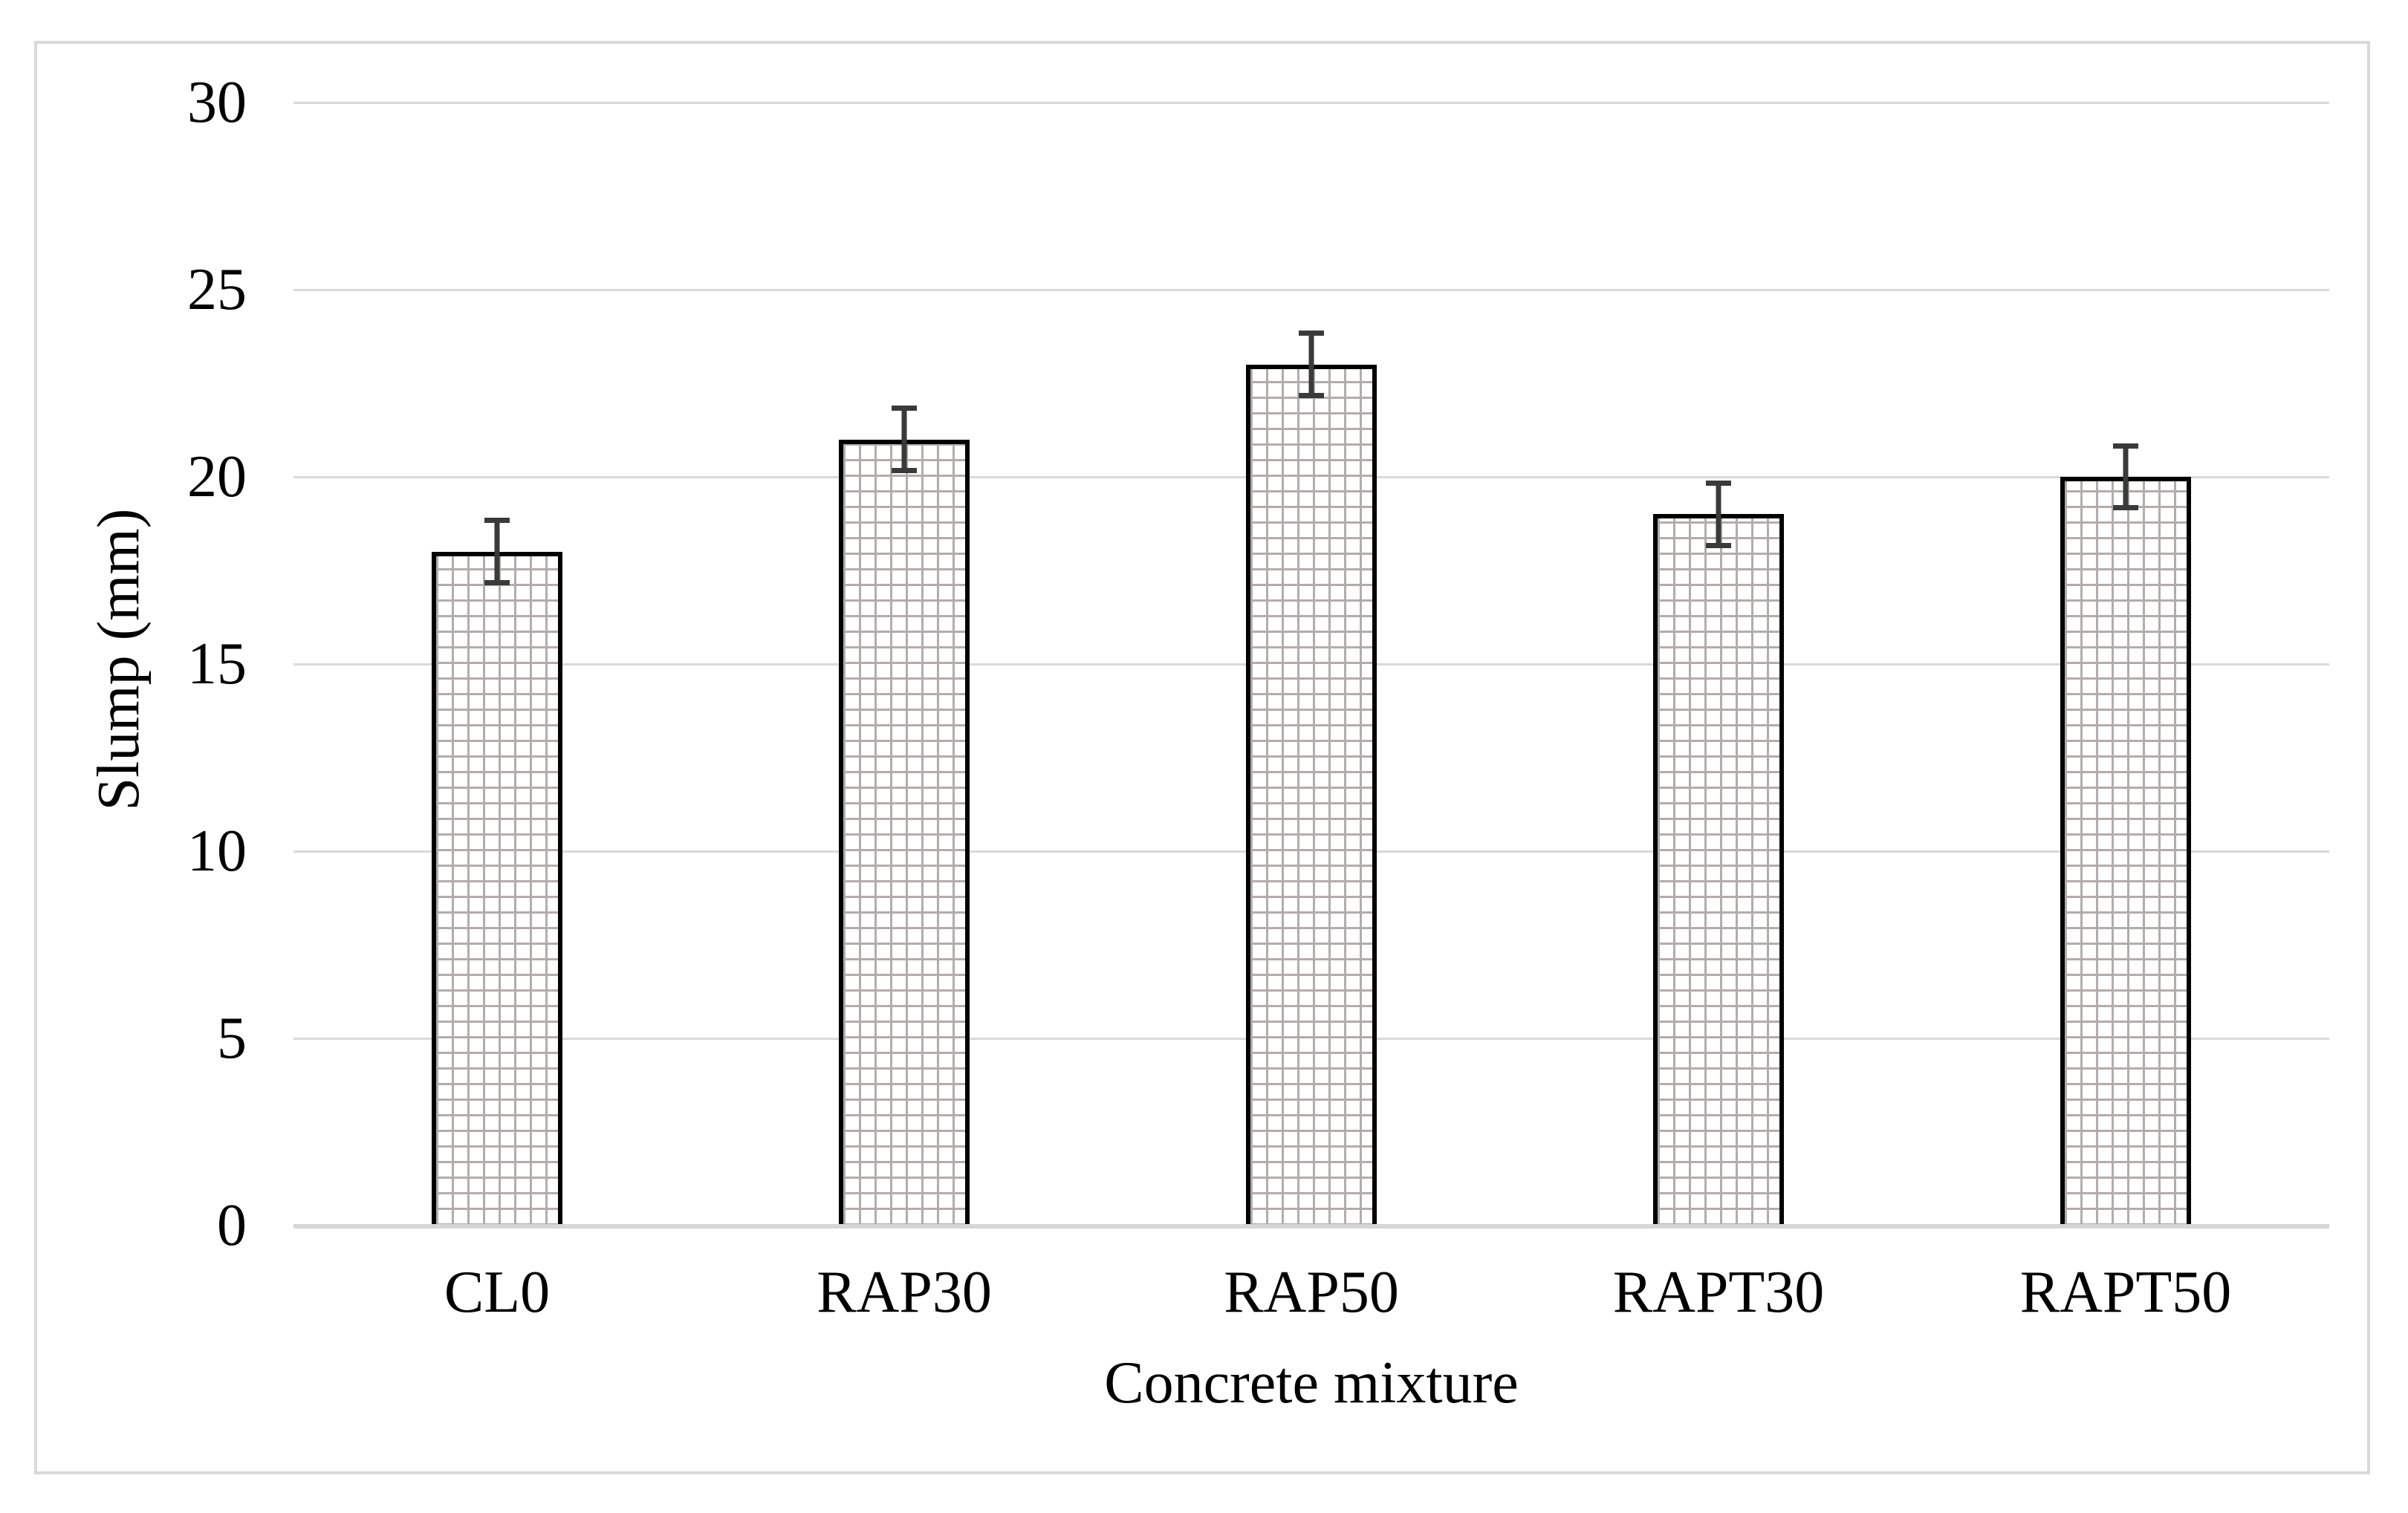 The height and width of the screenshot is (1513, 2408). I want to click on error-bar-rapt30, so click(1718, 514).